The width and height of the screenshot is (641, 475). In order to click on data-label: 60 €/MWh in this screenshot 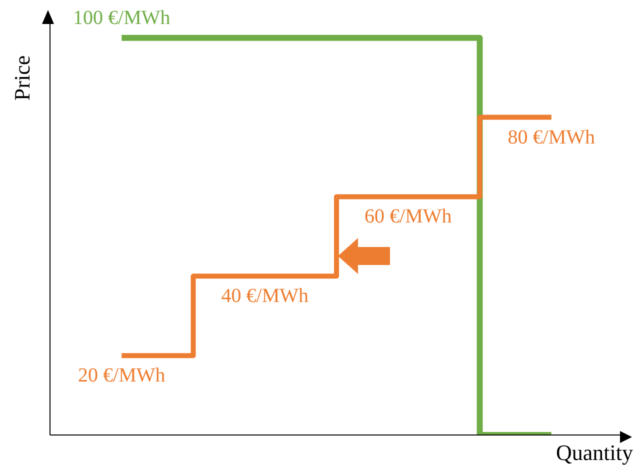, I will do `click(408, 217)`.